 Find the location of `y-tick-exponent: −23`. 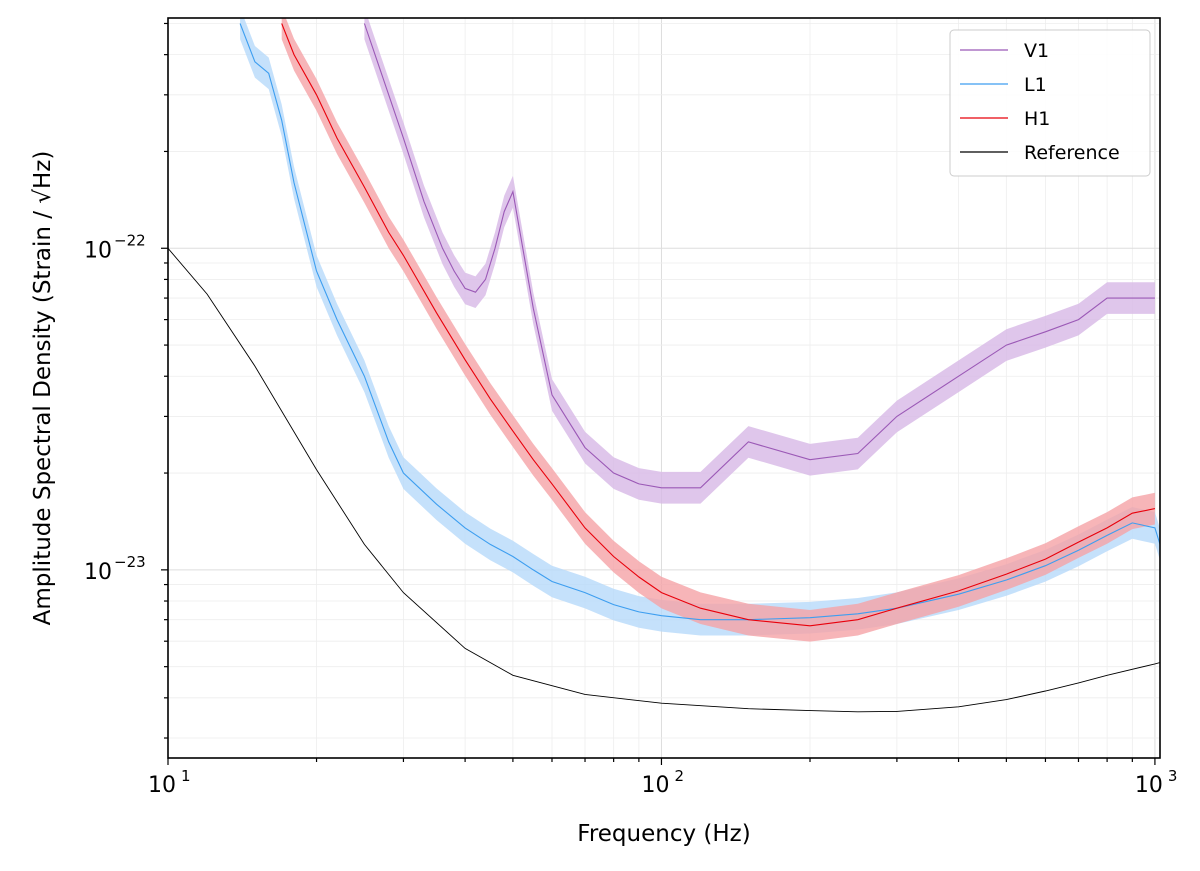

y-tick-exponent: −23 is located at coordinates (130, 562).